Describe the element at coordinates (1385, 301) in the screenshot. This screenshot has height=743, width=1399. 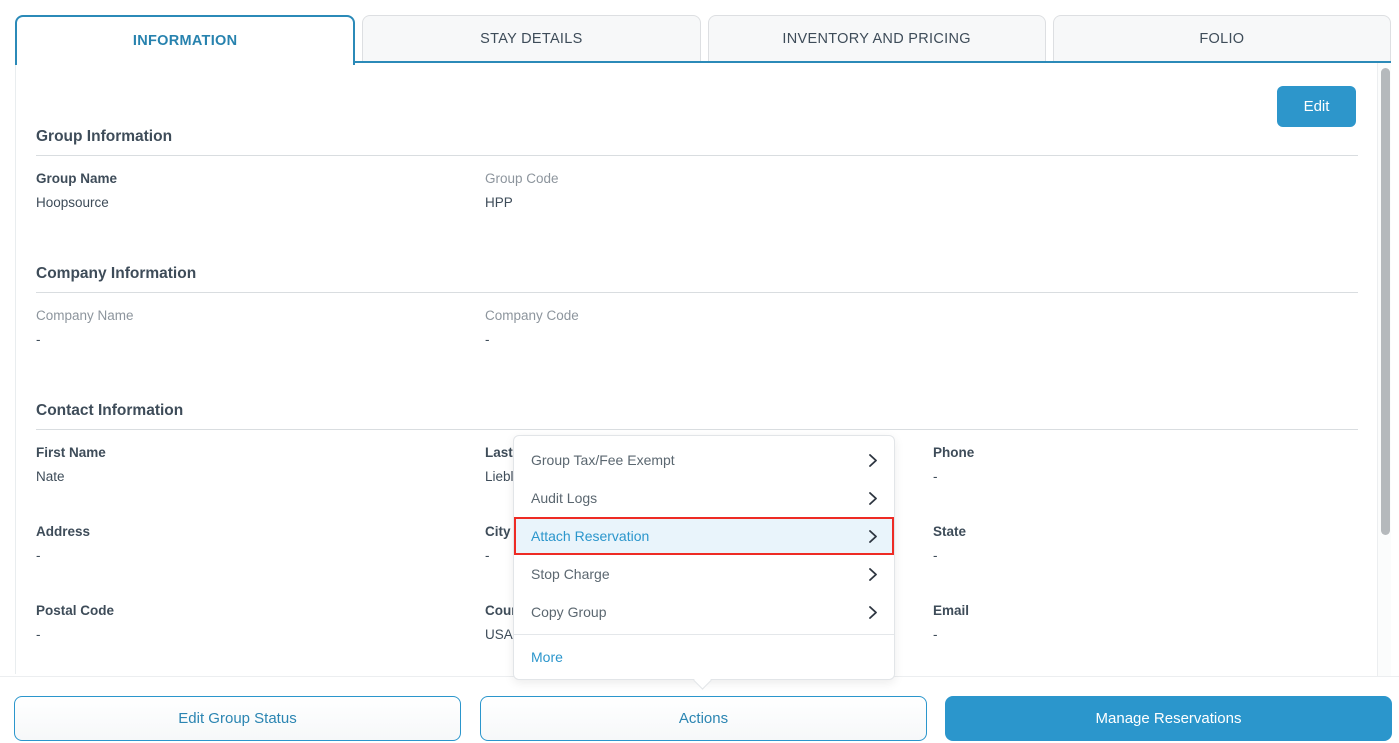
I see `vertical-scrollbar-thumb` at that location.